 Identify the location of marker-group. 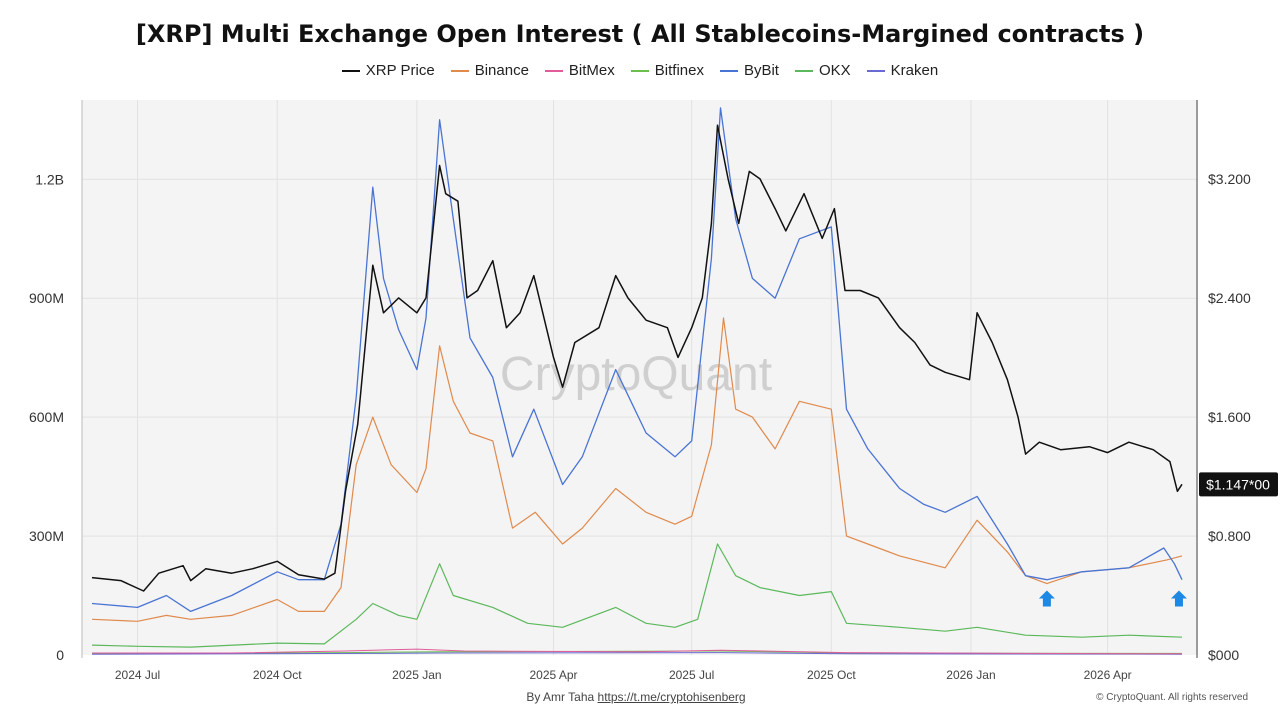
(1112, 598).